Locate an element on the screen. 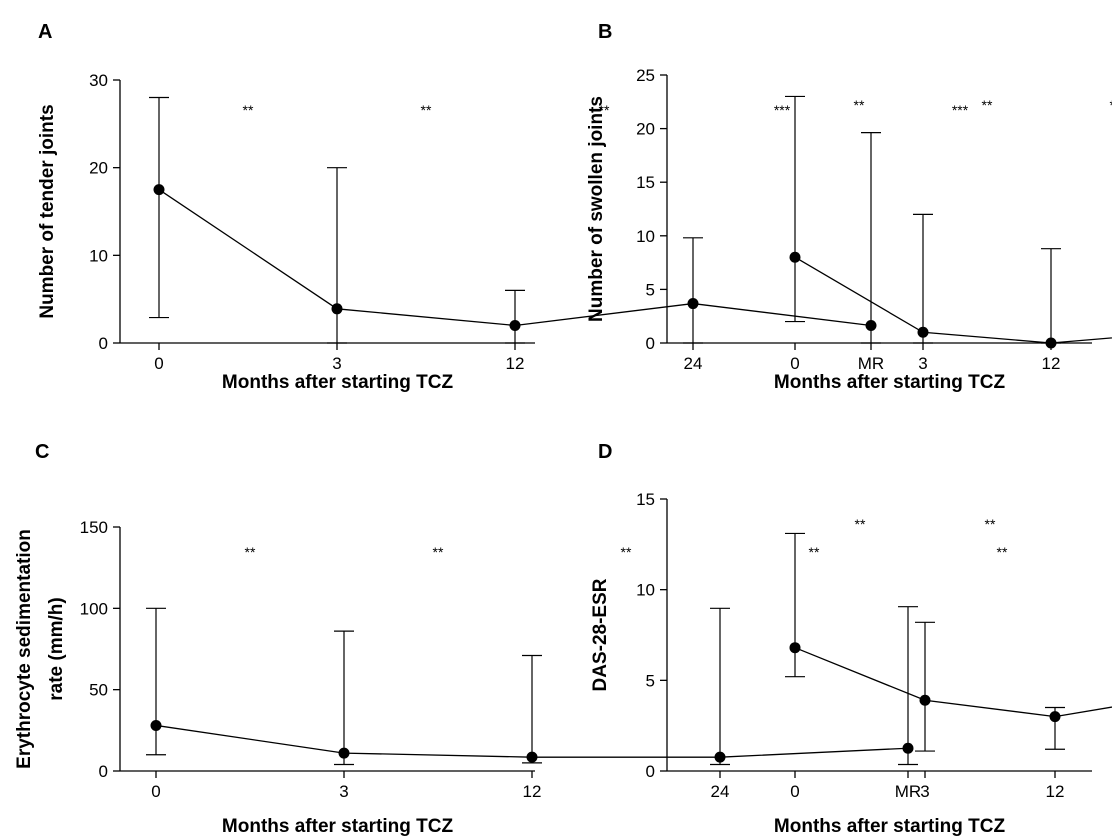 The width and height of the screenshot is (1112, 837). y-tick-label: 150 is located at coordinates (94, 527).